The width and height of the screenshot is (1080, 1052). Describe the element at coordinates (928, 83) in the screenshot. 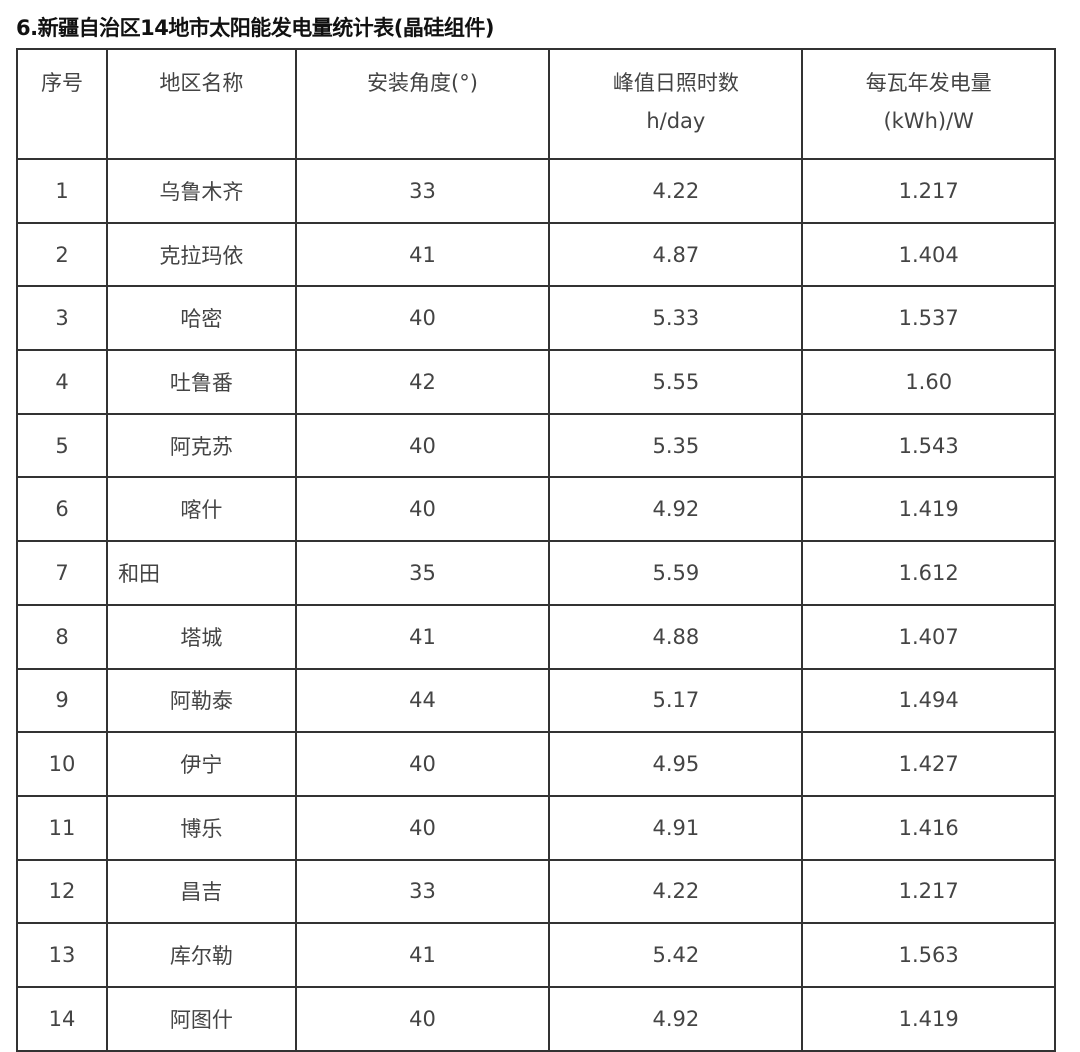

I see `header-label: 每瓦年发电量` at that location.